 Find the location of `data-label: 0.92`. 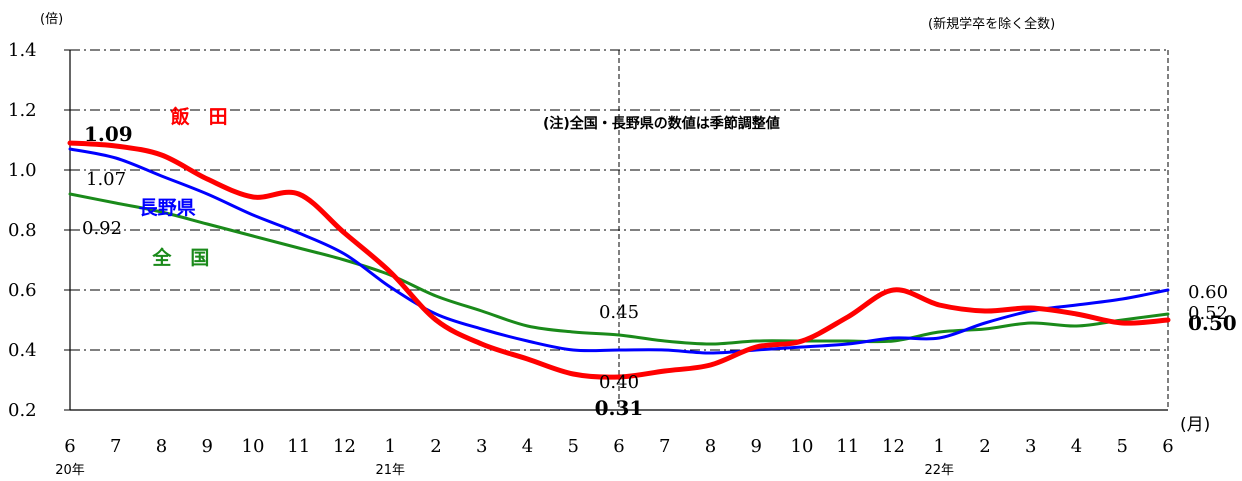

data-label: 0.92 is located at coordinates (102, 228).